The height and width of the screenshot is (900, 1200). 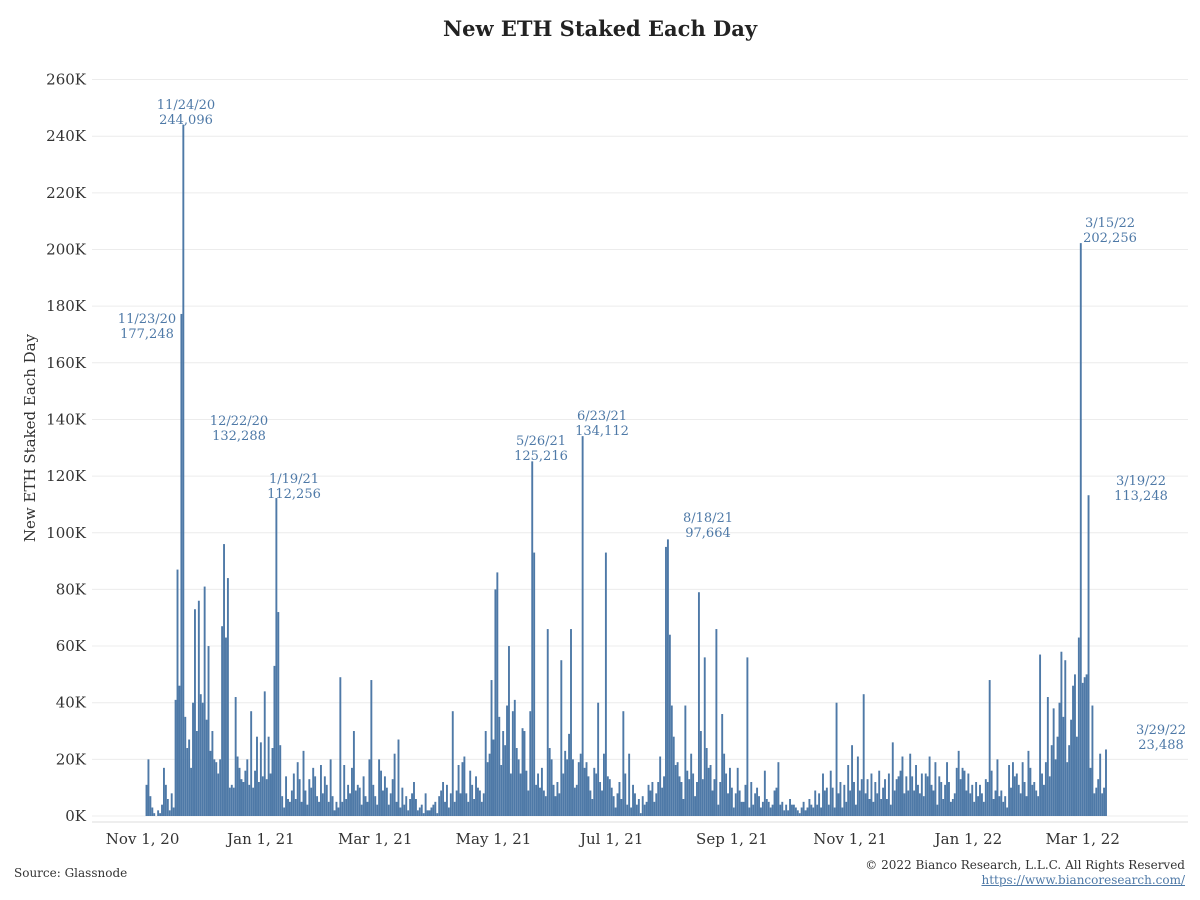 I want to click on chart-title: New ETH Staked Each Day, so click(x=600, y=28).